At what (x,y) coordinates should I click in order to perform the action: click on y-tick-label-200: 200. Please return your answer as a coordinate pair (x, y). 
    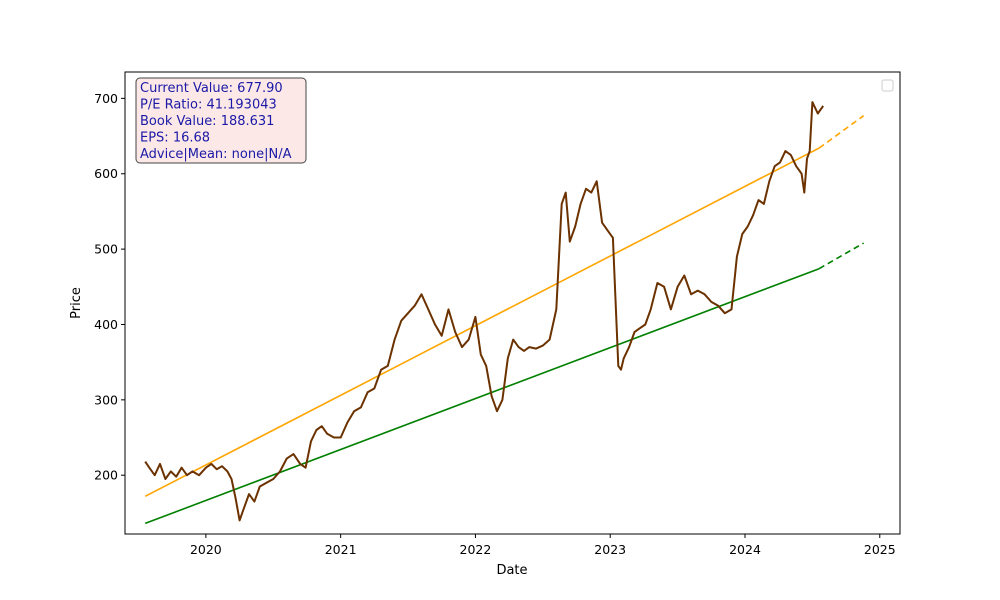
    Looking at the image, I should click on (106, 475).